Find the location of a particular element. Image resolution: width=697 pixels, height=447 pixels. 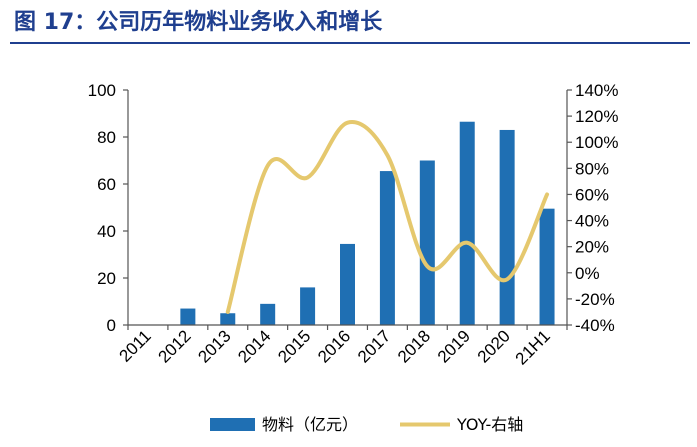

right-tick-label: 140% is located at coordinates (596, 90).